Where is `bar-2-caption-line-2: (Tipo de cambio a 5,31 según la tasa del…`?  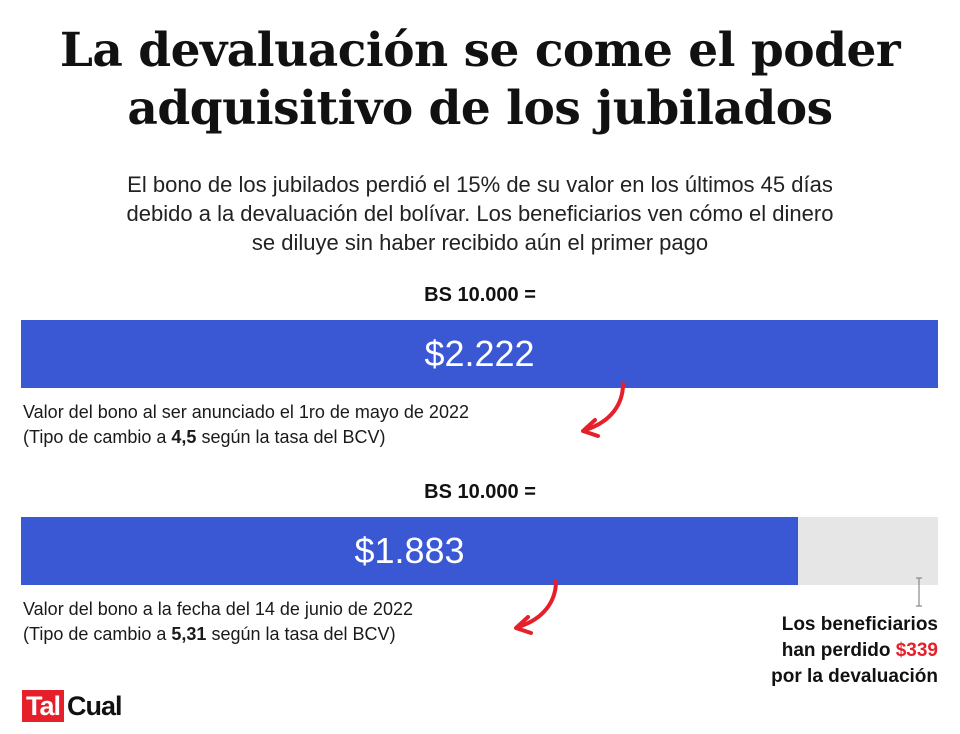 bar-2-caption-line-2: (Tipo de cambio a 5,31 según la tasa del… is located at coordinates (218, 634).